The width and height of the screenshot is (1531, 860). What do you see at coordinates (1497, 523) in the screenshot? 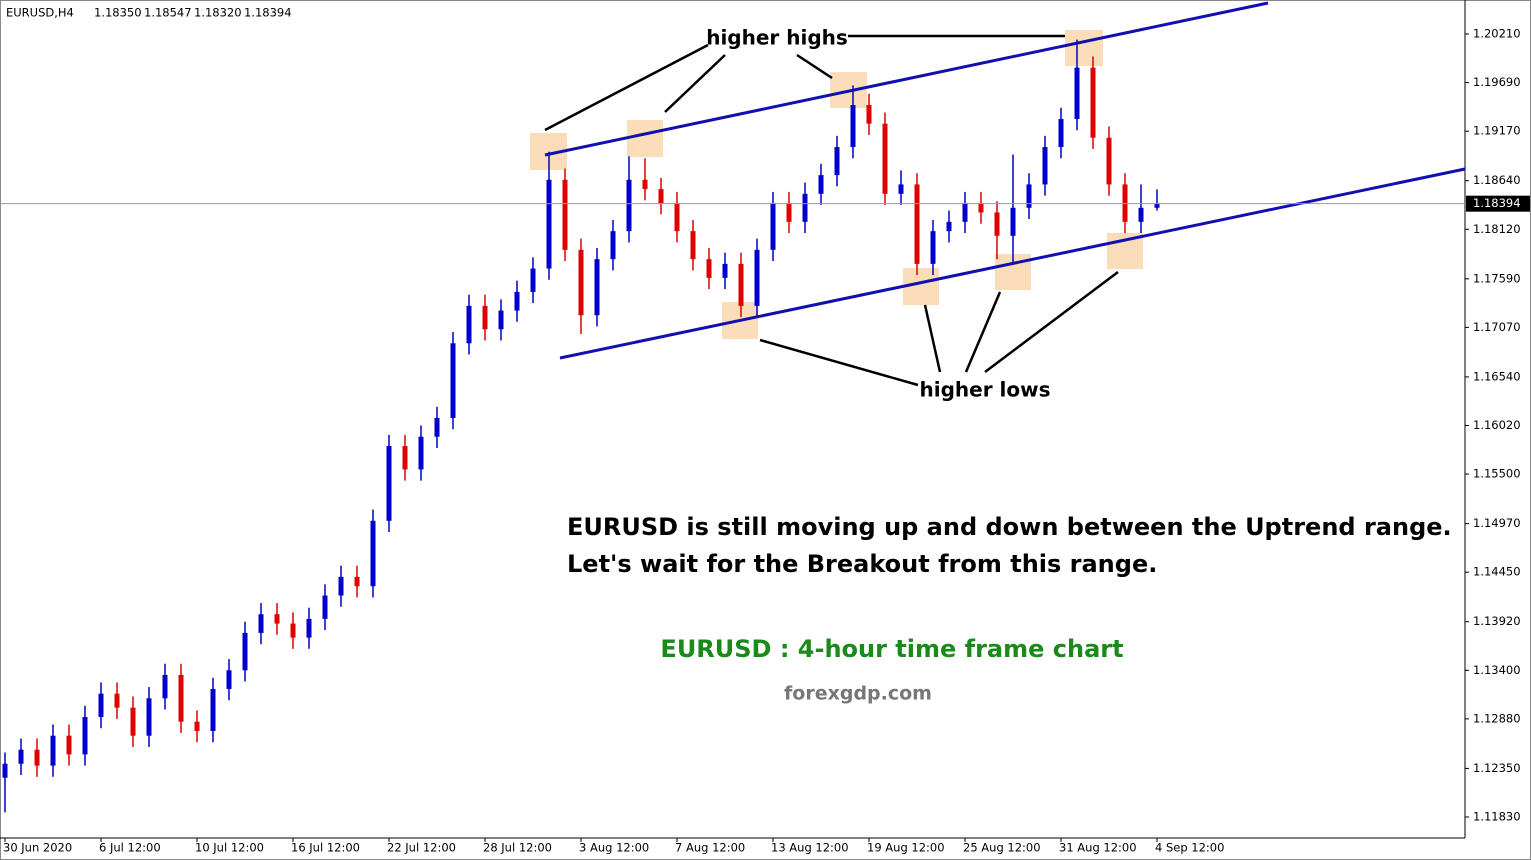
I see `y-tick-label: 1.14970` at bounding box center [1497, 523].